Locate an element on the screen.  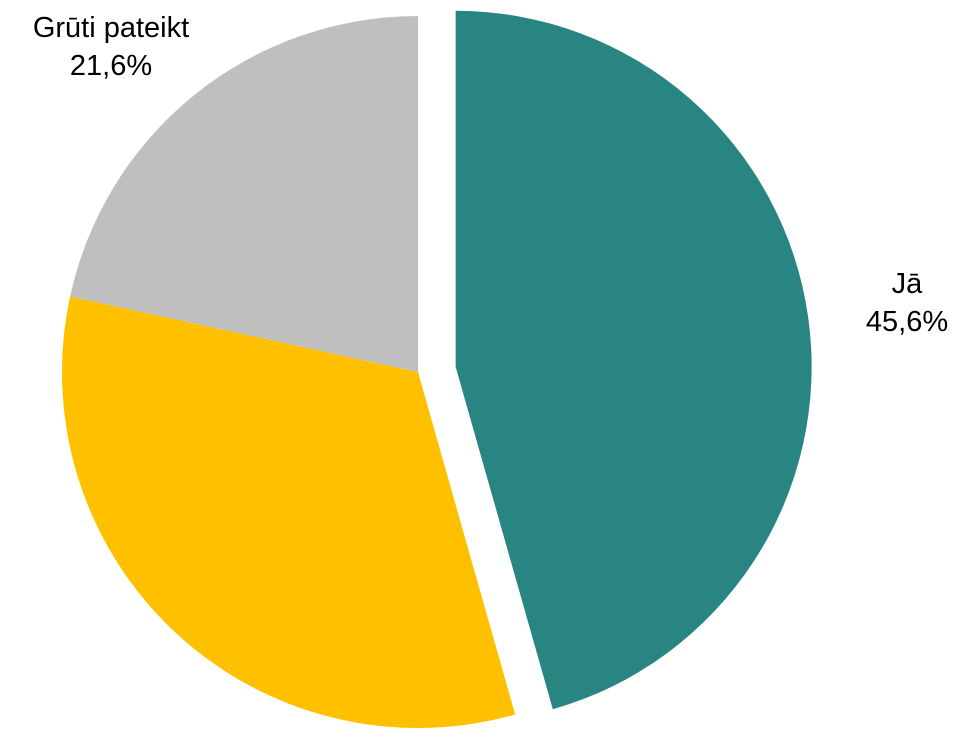
data-label-category: Grūti pateikt is located at coordinates (111, 28).